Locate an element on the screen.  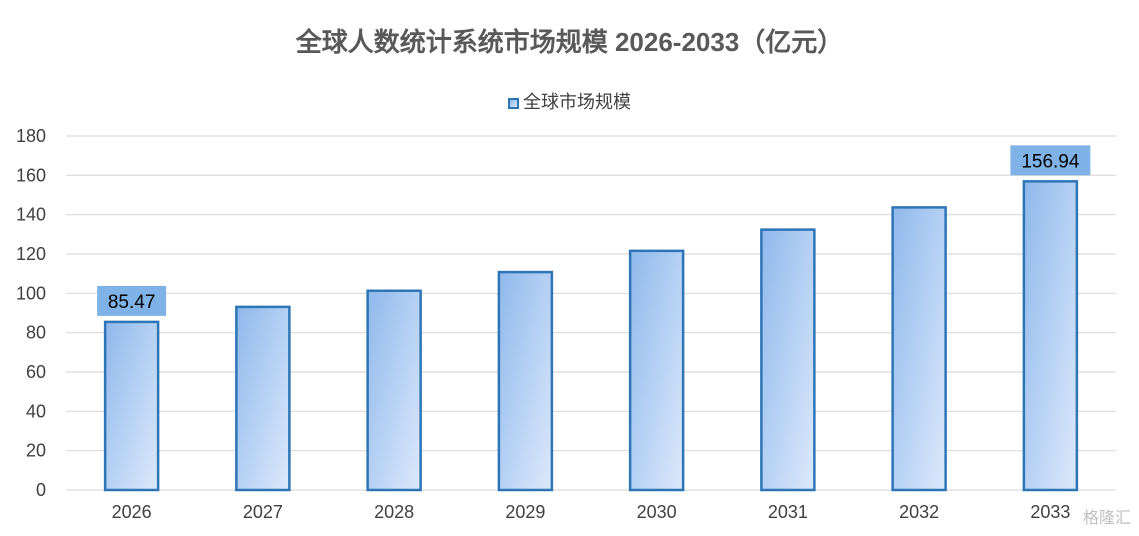
y-tick-label: 60 is located at coordinates (36, 372).